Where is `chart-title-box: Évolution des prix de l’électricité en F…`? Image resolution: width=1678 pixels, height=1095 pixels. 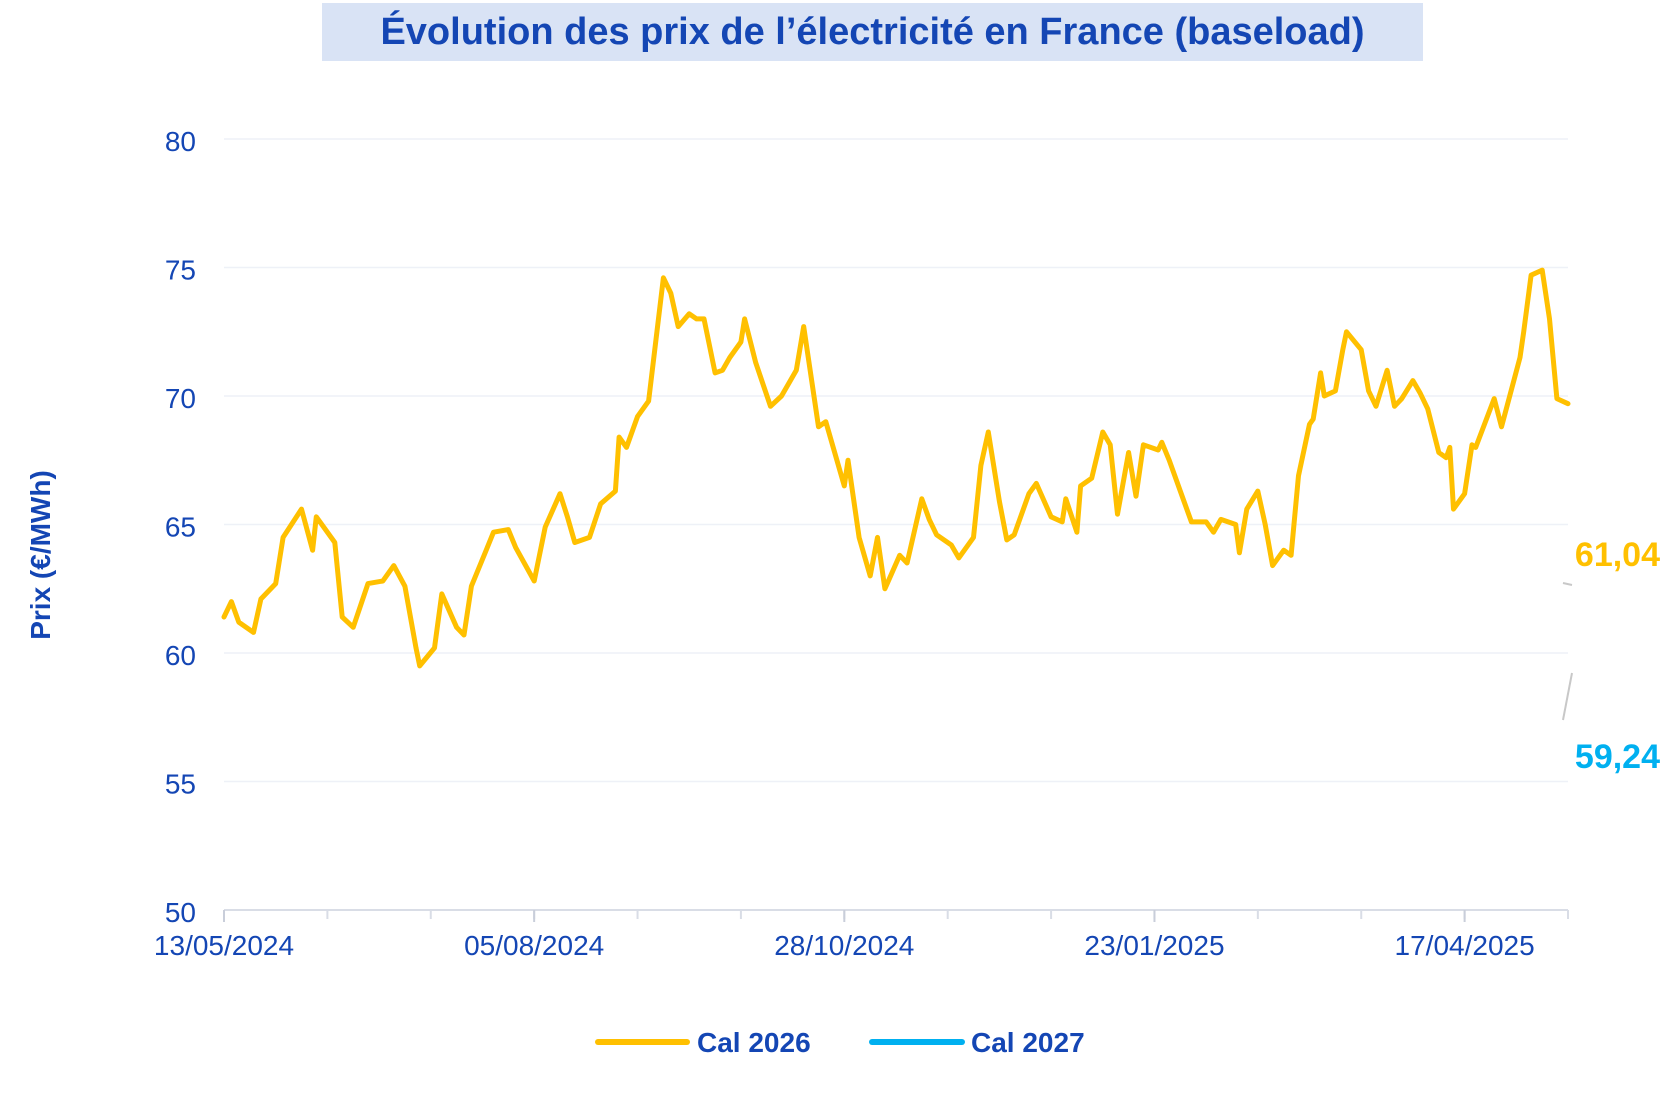 chart-title-box: Évolution des prix de l’électricité en F… is located at coordinates (872, 32).